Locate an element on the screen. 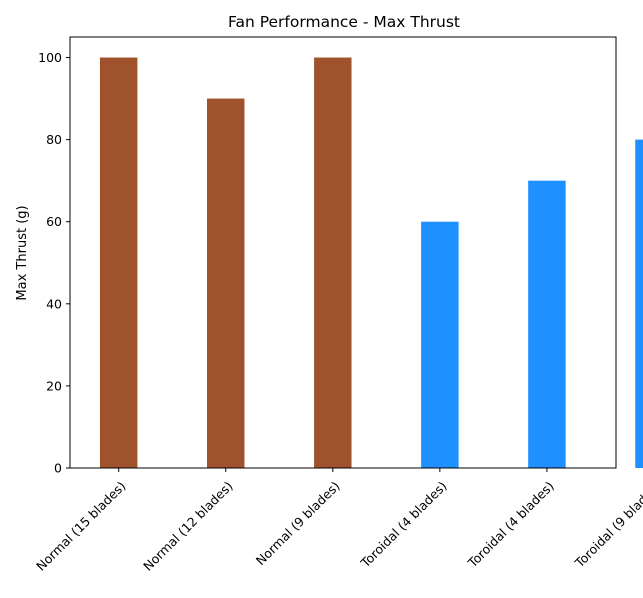  y-tick-label: 40 is located at coordinates (54, 303).